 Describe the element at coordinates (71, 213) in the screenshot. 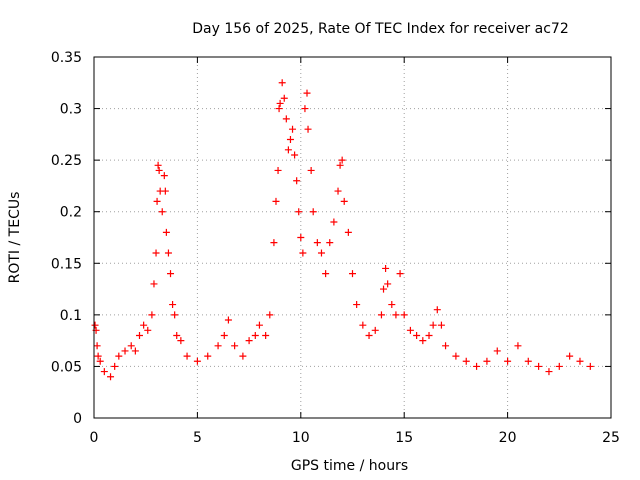

I see `y-tick-label: 0.2` at that location.